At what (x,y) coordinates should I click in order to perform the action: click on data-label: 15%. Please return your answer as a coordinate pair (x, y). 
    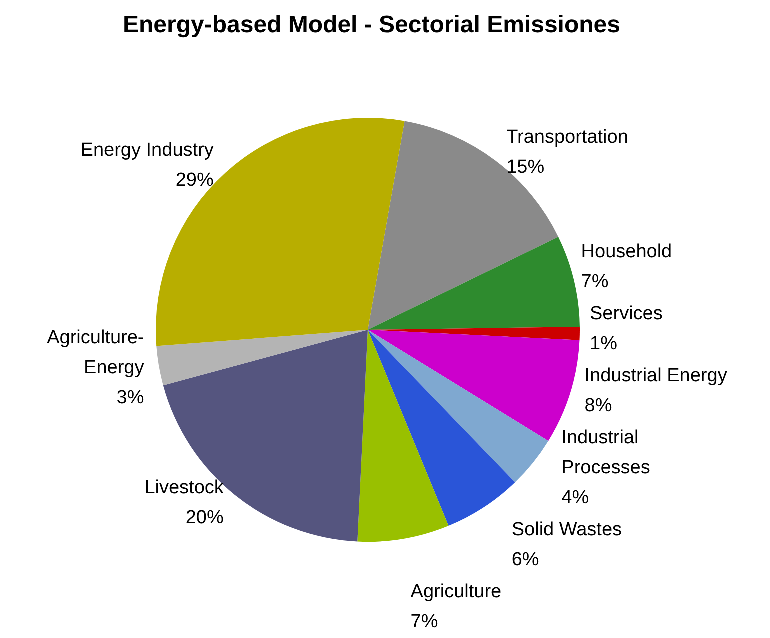
    Looking at the image, I should click on (525, 167).